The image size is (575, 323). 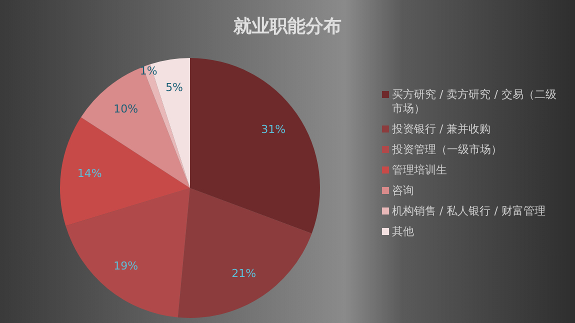 What do you see at coordinates (469, 211) in the screenshot?
I see `legend-label: 机构销售 / 私人银行 / 财富管理` at bounding box center [469, 211].